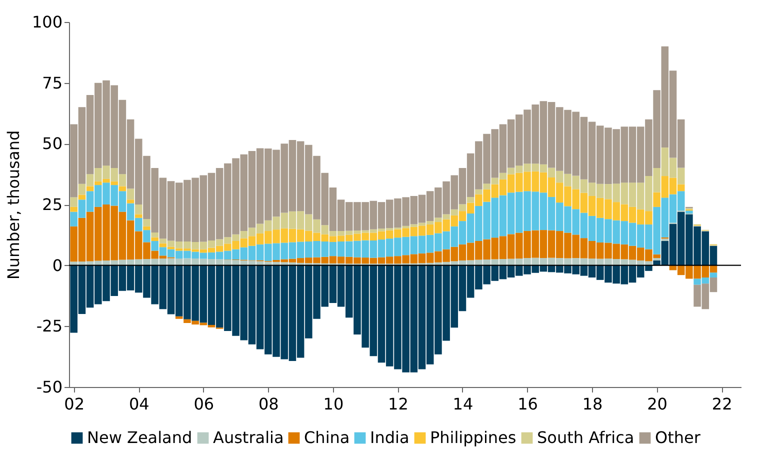 This screenshot has width=774, height=452. Describe the element at coordinates (722, 404) in the screenshot. I see `x-tick-label: 22` at that location.